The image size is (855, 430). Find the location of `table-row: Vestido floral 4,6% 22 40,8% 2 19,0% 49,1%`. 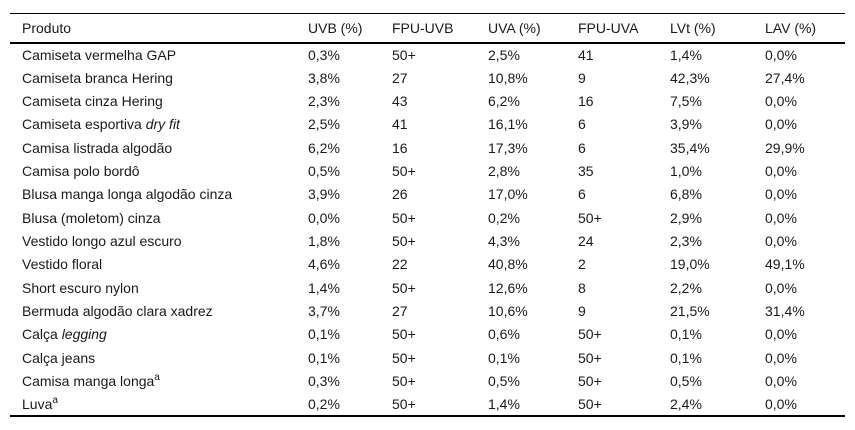

table-row: Vestido floral 4,6% 22 40,8% 2 19,0% 49,1% is located at coordinates (427, 264).